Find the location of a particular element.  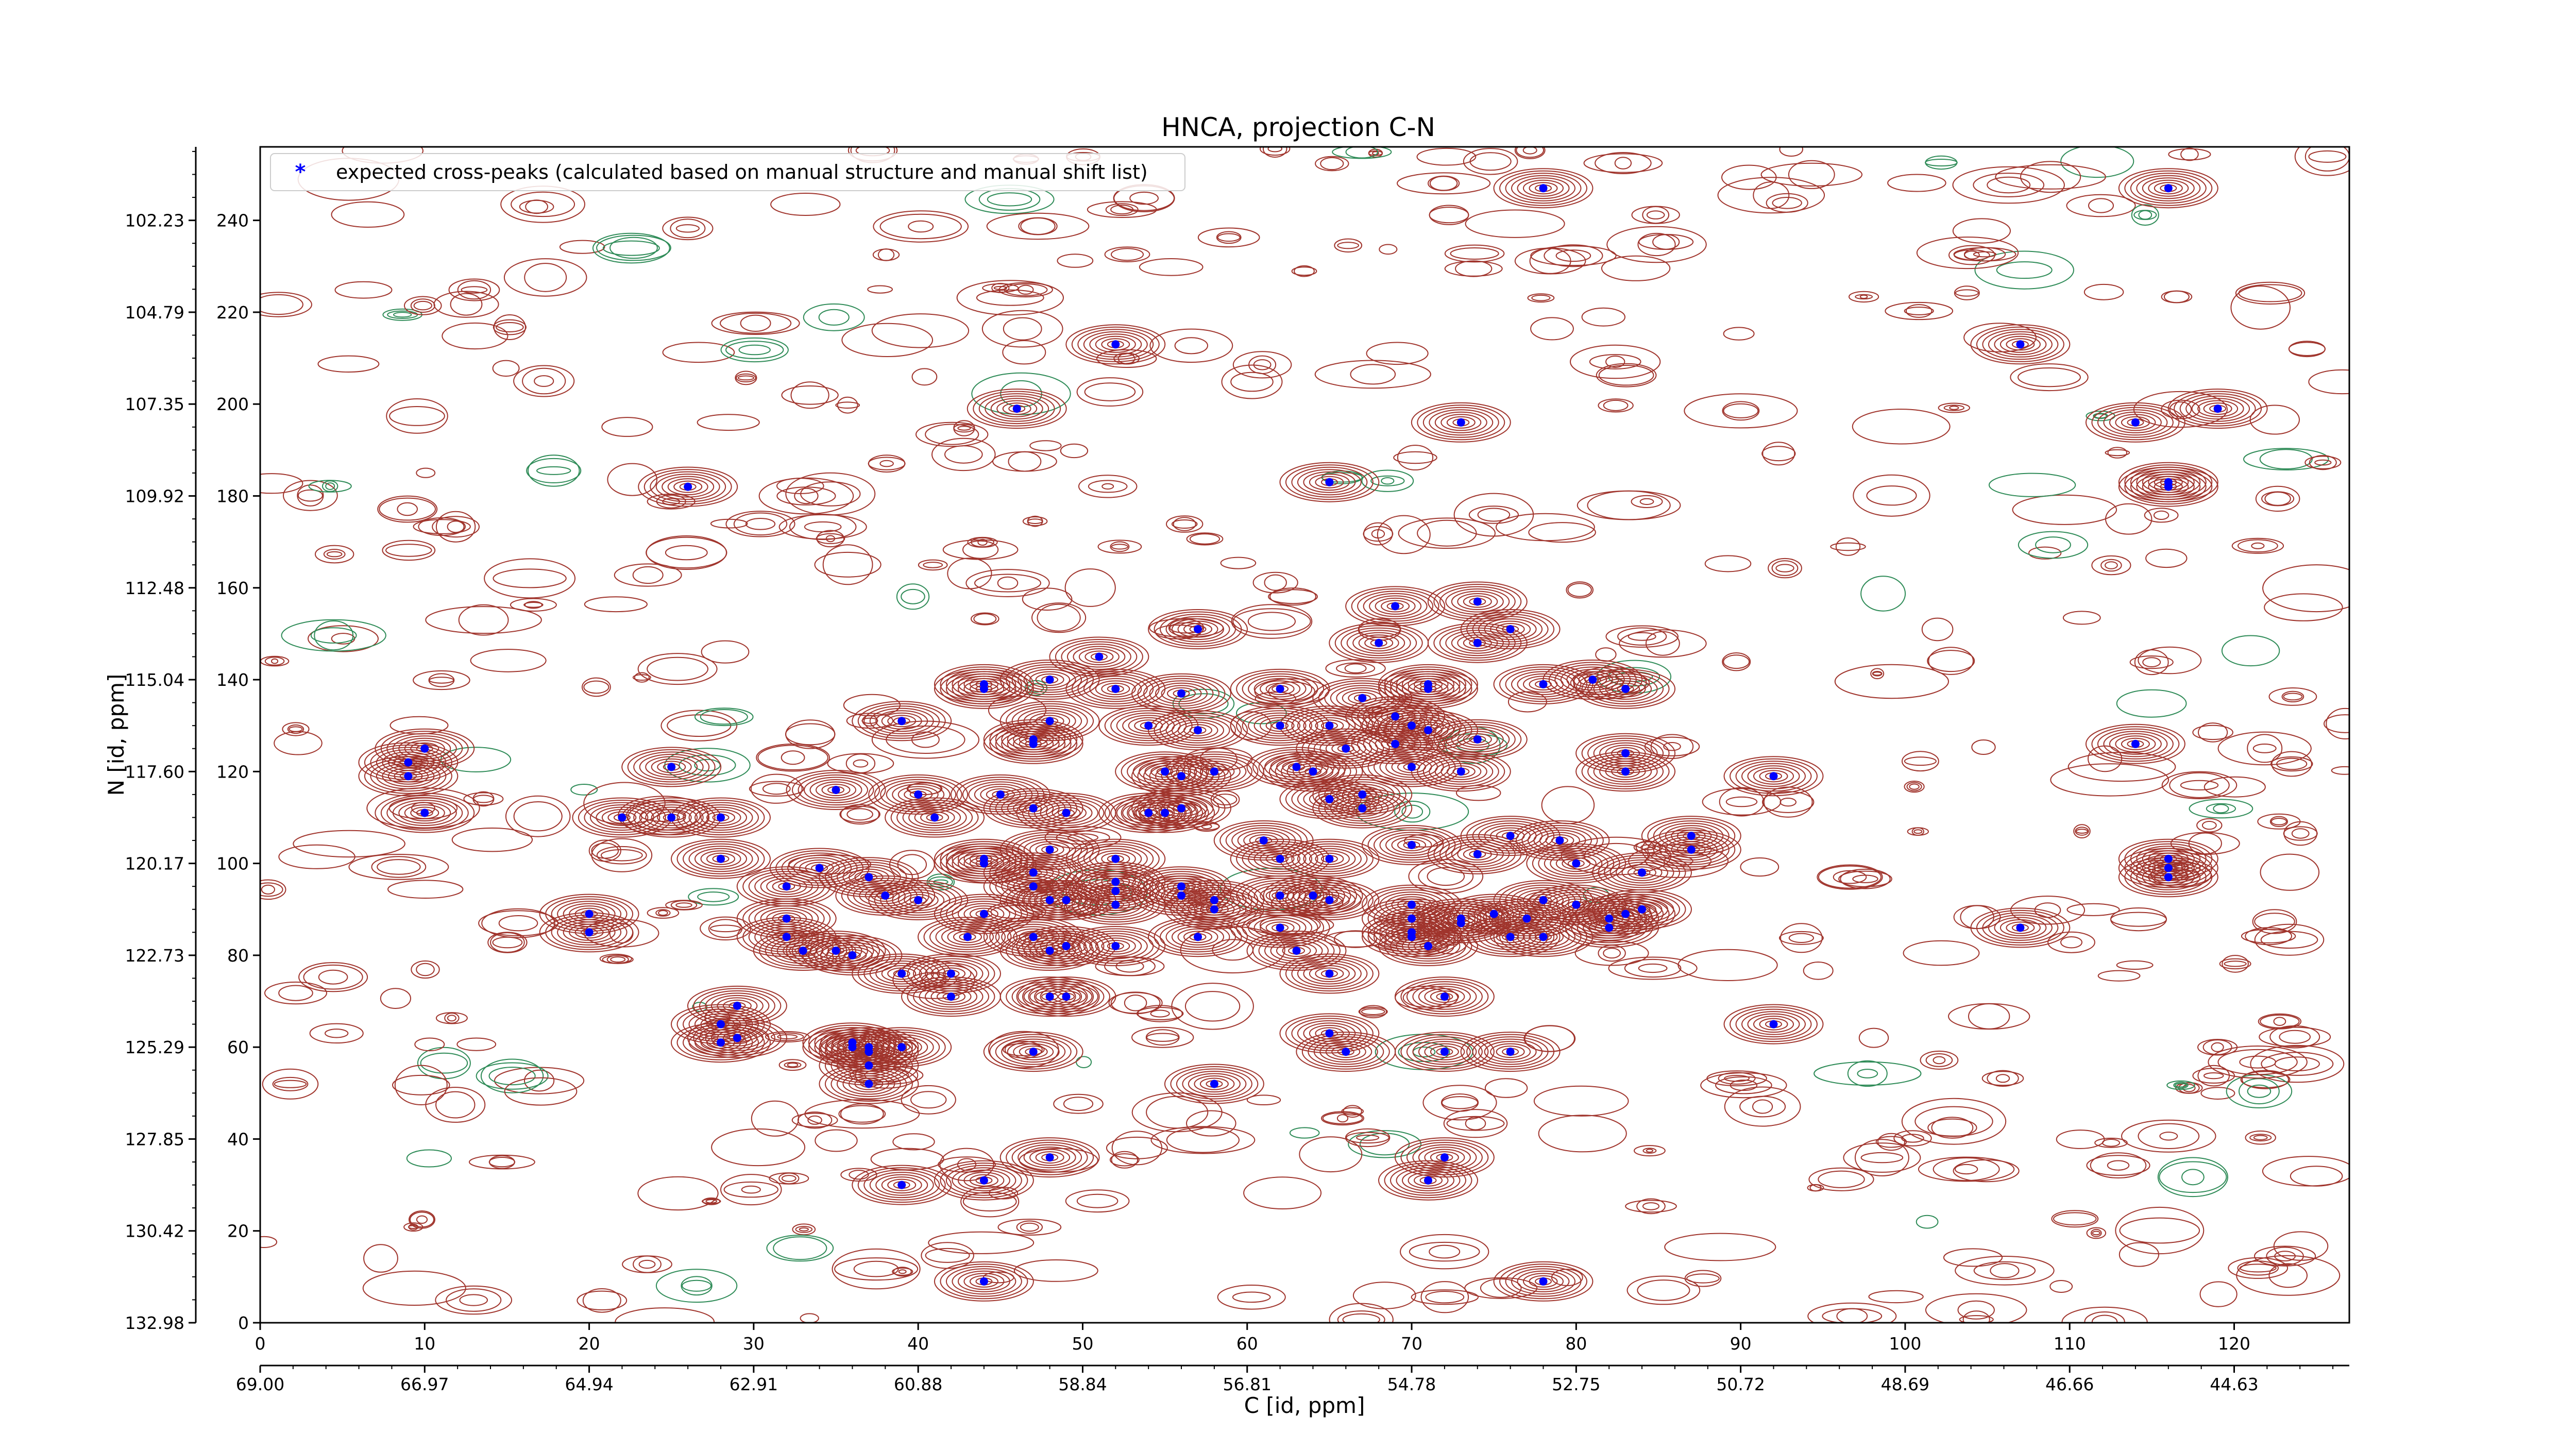

x-ppm-tick-label: 48.69 is located at coordinates (1905, 1384).